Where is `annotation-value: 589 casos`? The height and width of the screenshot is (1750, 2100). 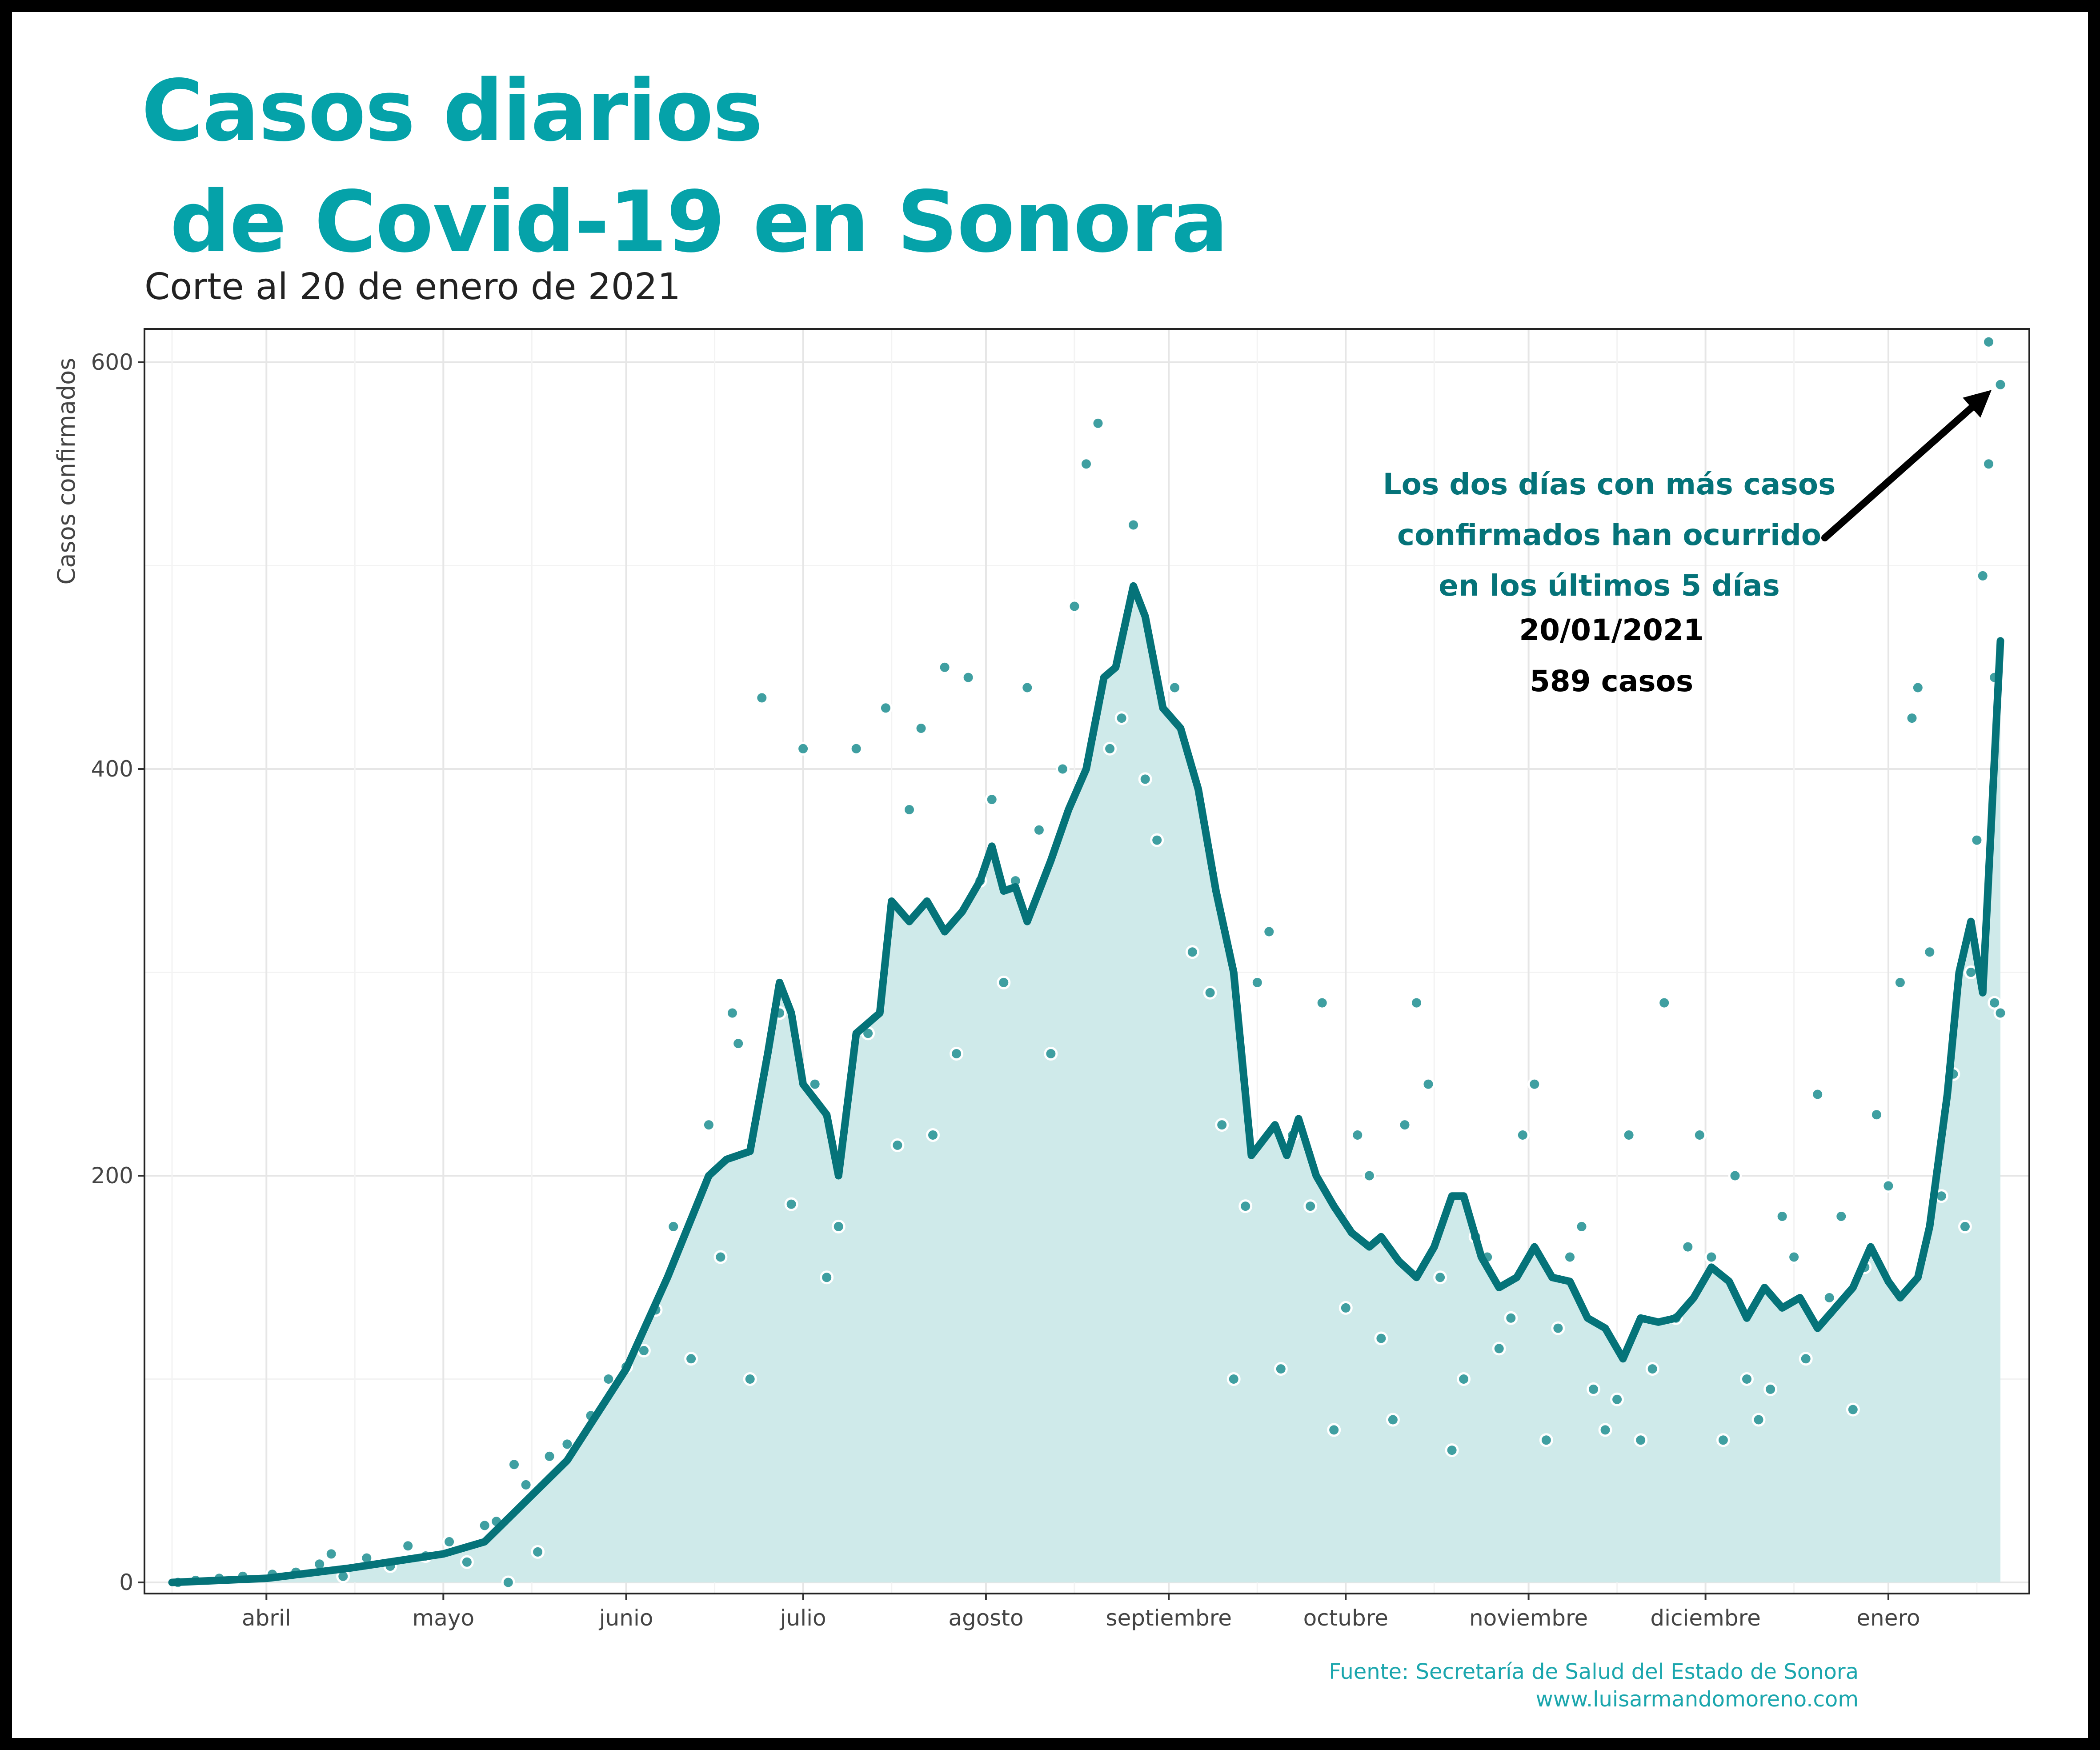 annotation-value: 589 casos is located at coordinates (1611, 681).